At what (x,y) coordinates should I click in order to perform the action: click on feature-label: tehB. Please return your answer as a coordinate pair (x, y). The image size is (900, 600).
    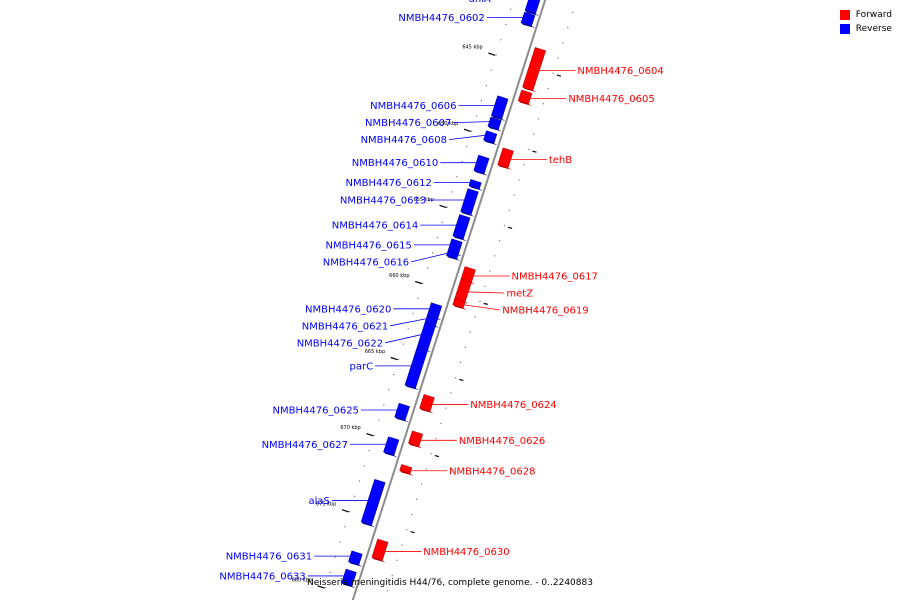
    Looking at the image, I should click on (560, 160).